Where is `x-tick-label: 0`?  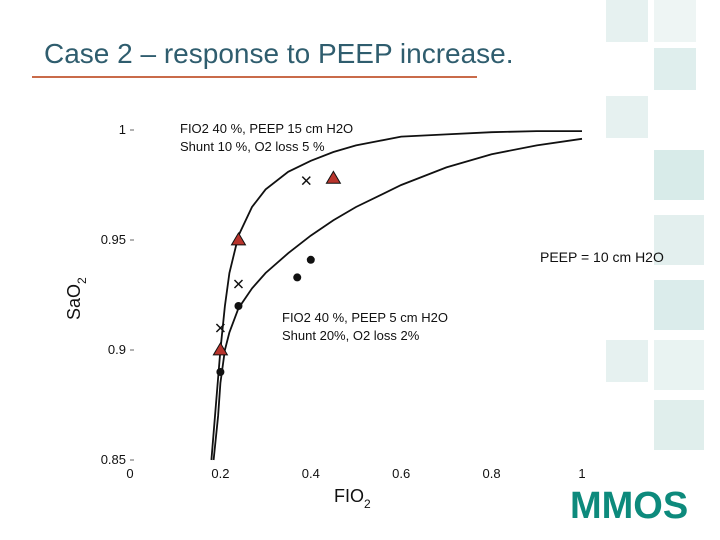
x-tick-label: 0 is located at coordinates (129, 473).